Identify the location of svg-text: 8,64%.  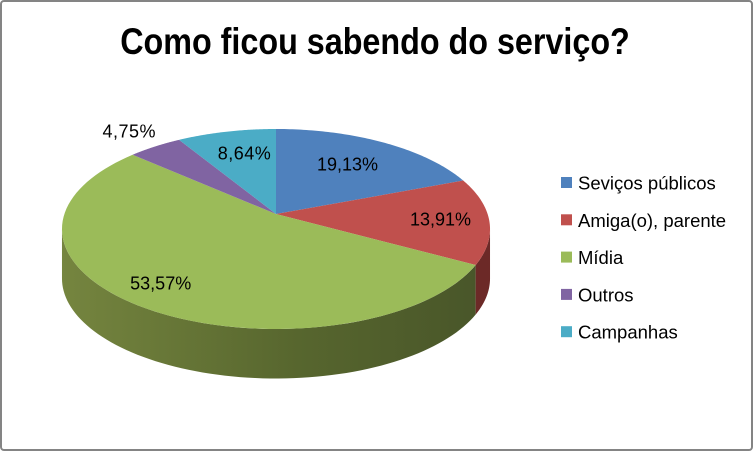
(245, 154).